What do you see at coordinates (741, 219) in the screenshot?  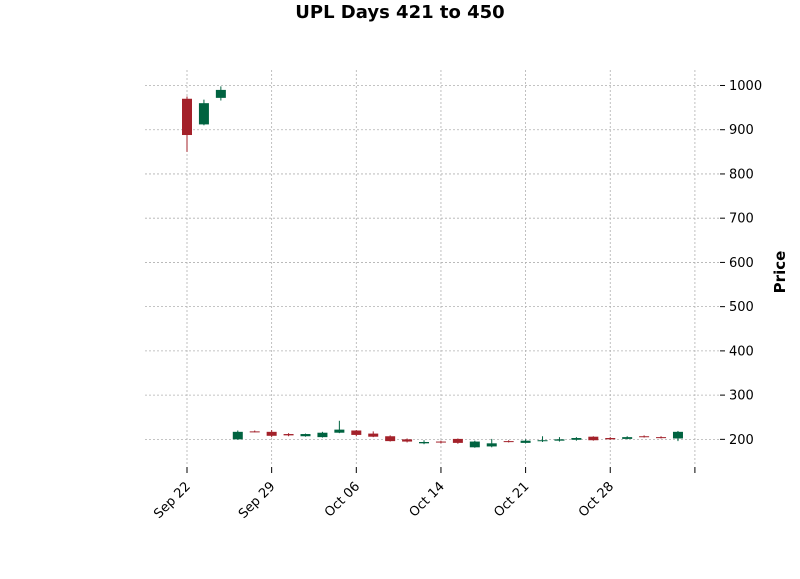 I see `y-tick-label: 700` at bounding box center [741, 219].